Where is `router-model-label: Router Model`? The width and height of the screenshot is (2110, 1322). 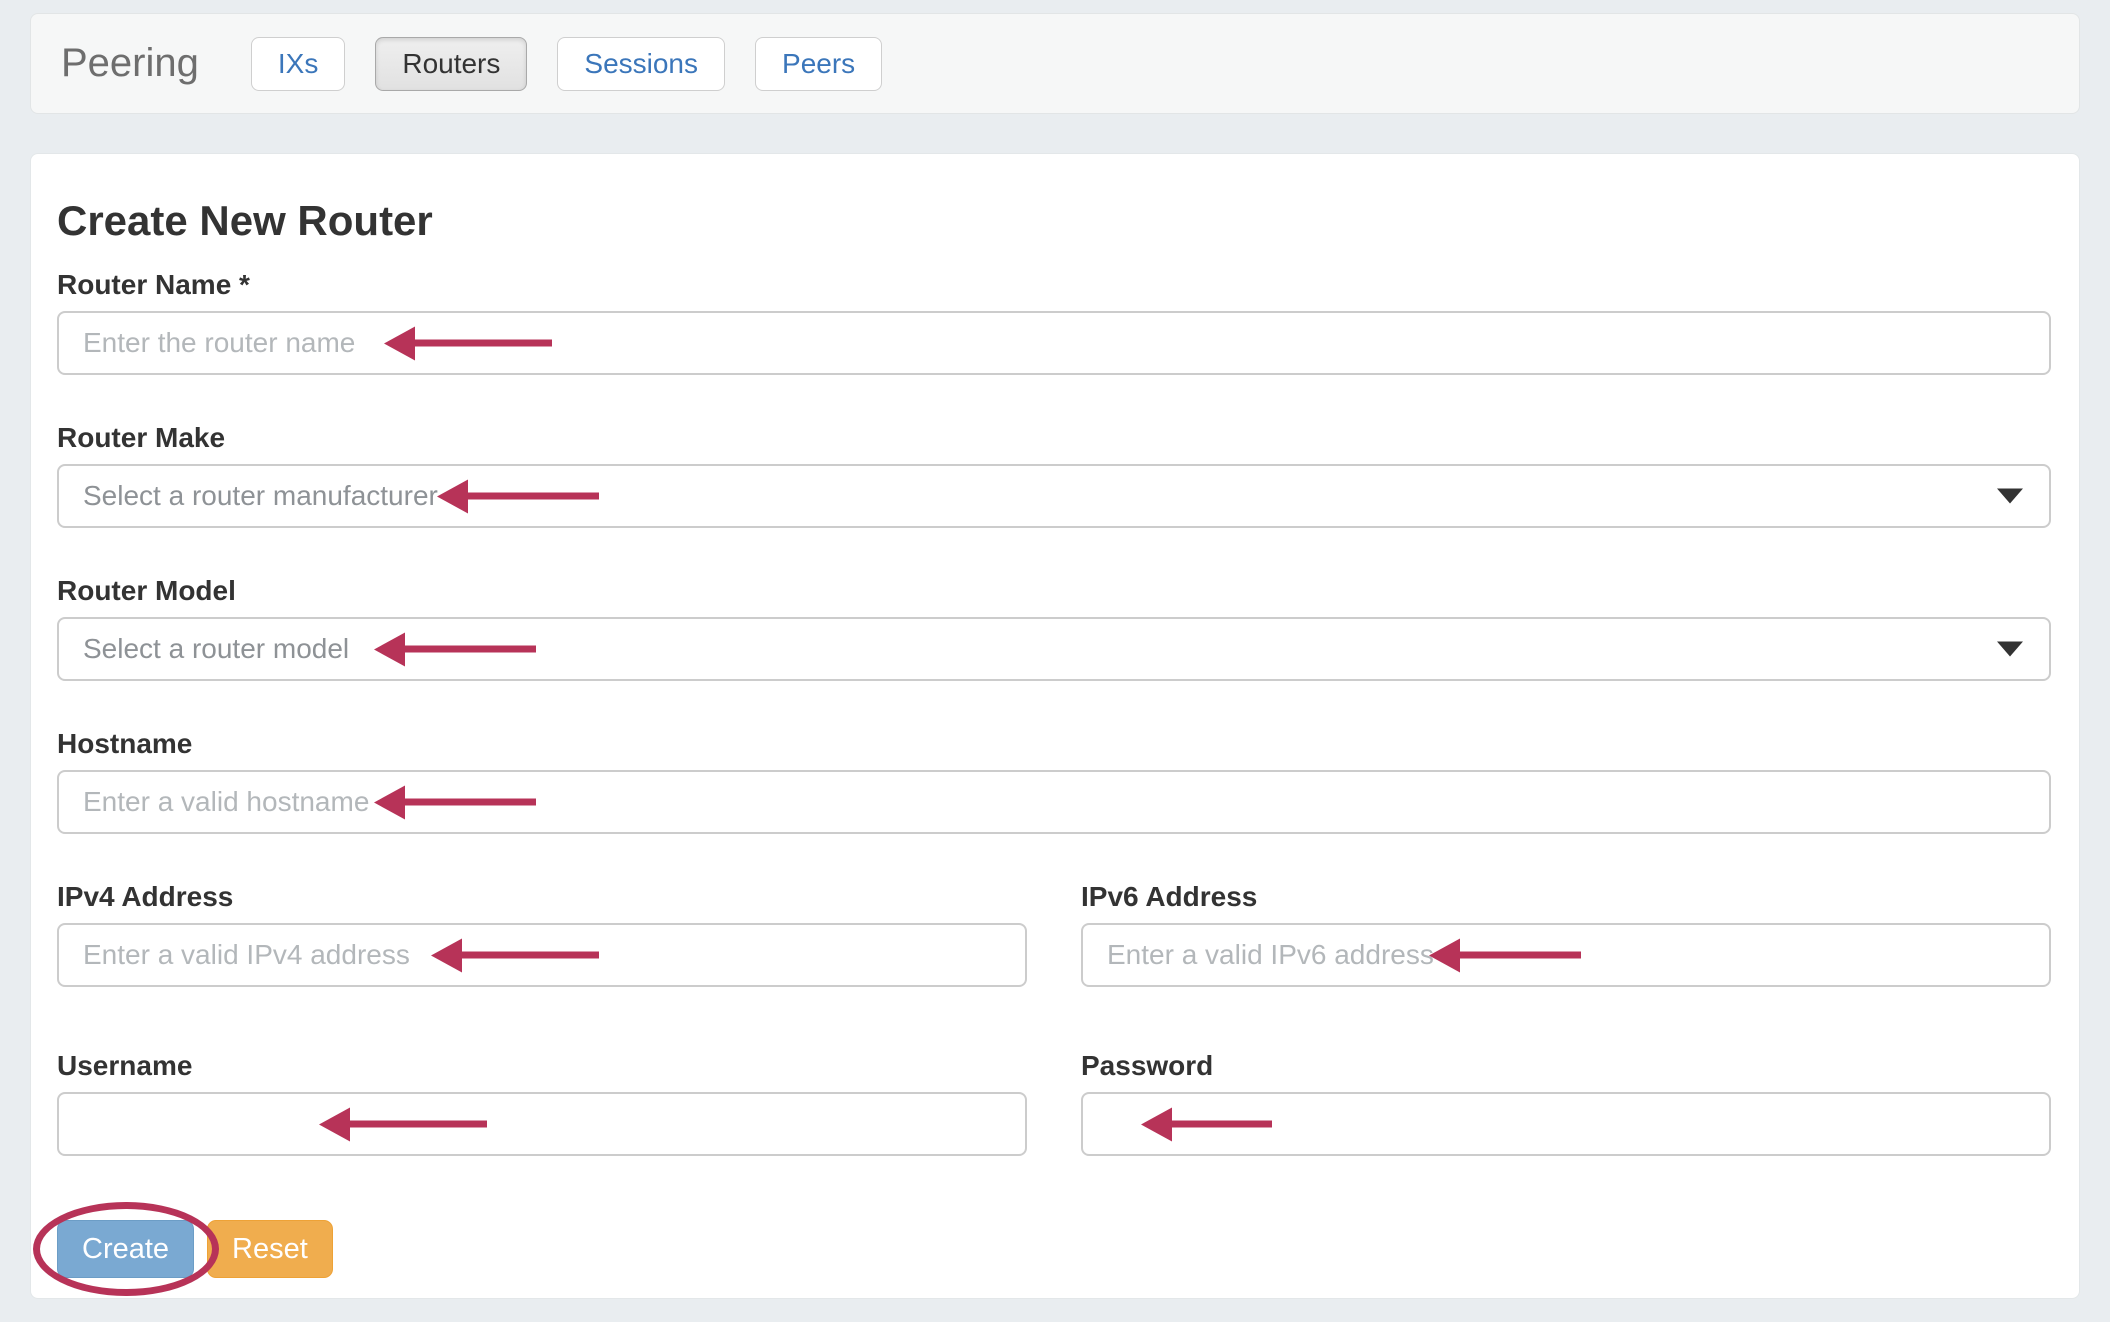 router-model-label: Router Model is located at coordinates (146, 590).